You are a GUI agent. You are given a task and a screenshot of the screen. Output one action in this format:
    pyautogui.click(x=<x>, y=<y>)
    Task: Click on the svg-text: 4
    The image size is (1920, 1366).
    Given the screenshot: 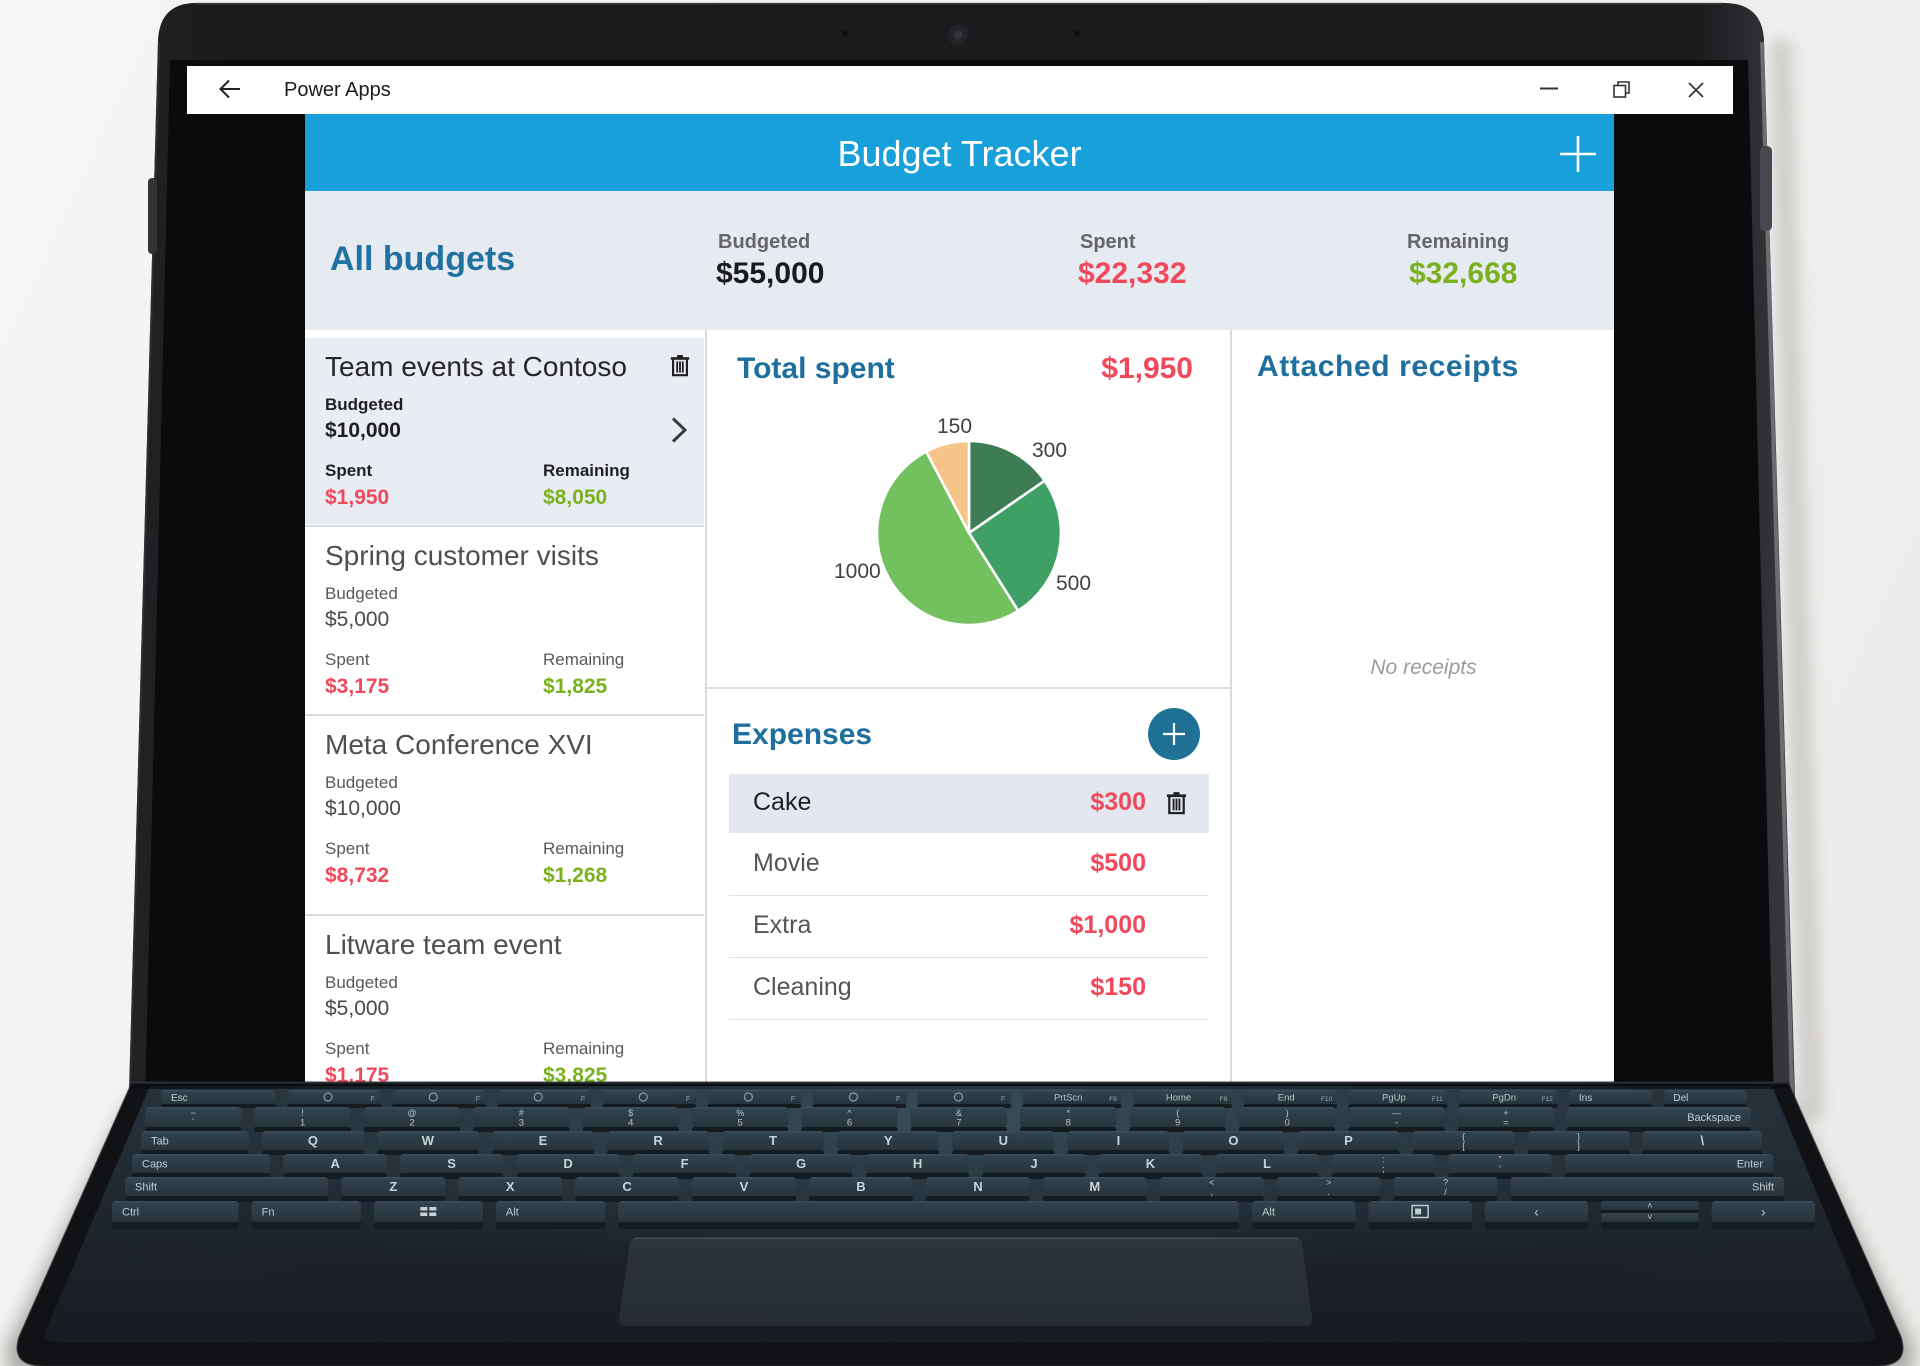 What is the action you would take?
    pyautogui.click(x=630, y=1123)
    